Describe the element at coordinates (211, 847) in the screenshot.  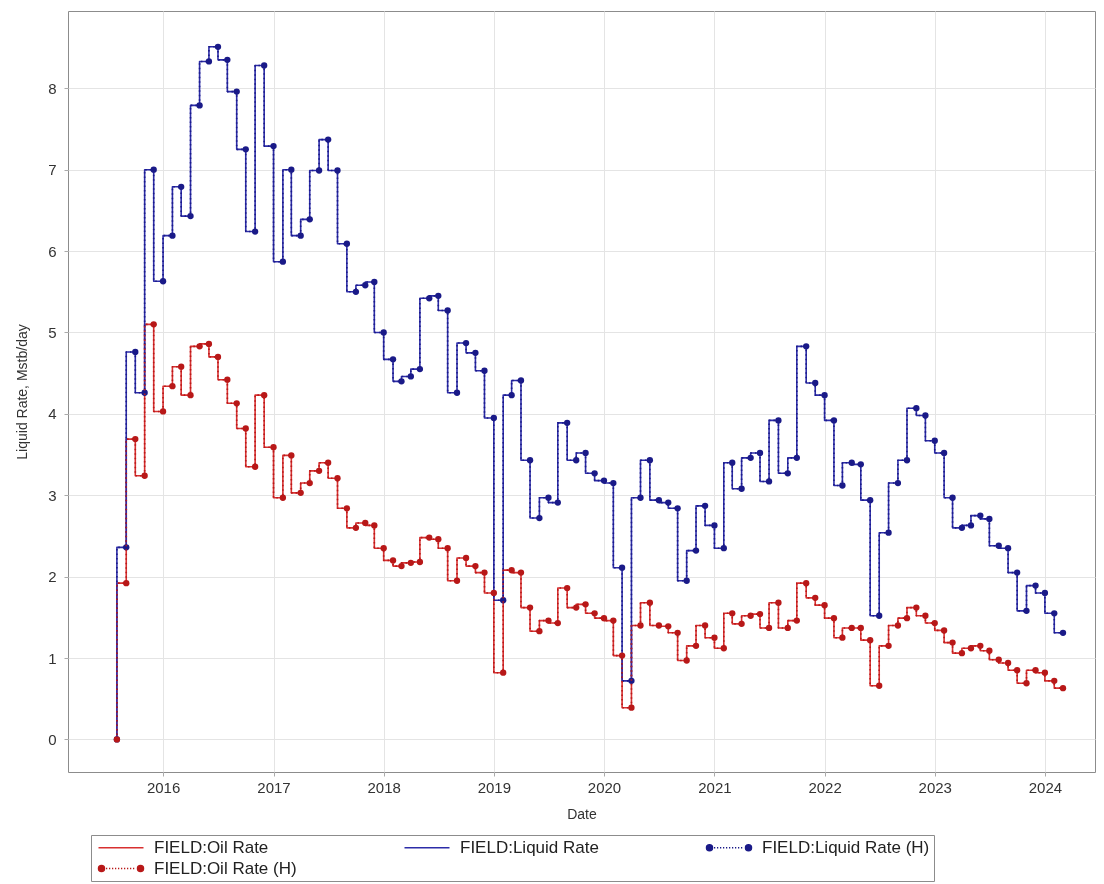
I see `legend-label: FIELD:Oil Rate` at that location.